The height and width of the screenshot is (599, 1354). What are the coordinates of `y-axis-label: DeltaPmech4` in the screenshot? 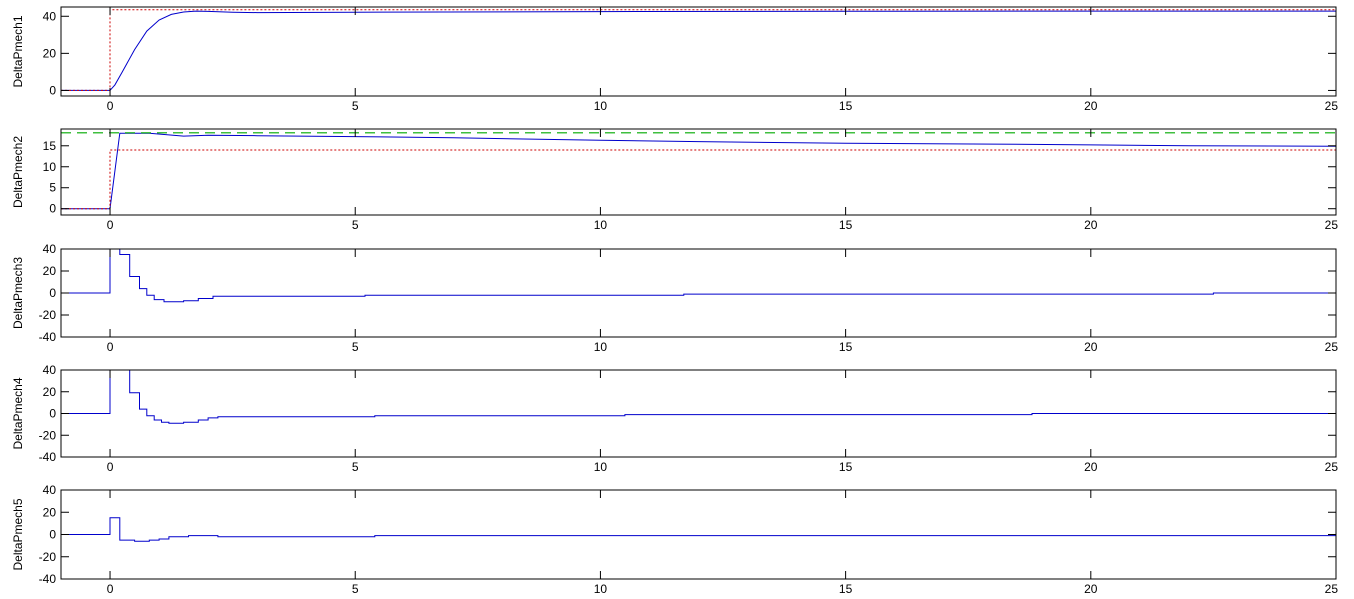 It's located at (18, 413).